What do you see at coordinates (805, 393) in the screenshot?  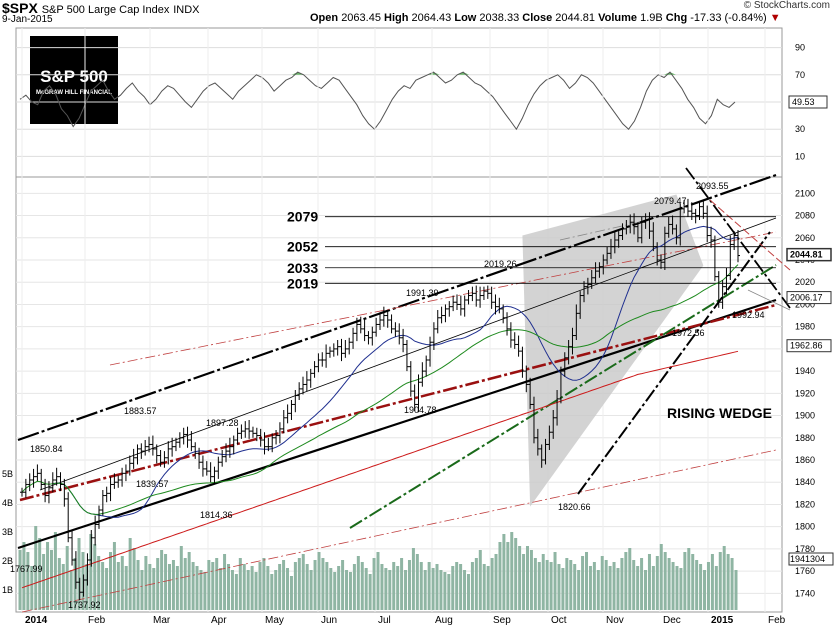 I see `price-tick-label: 1920` at bounding box center [805, 393].